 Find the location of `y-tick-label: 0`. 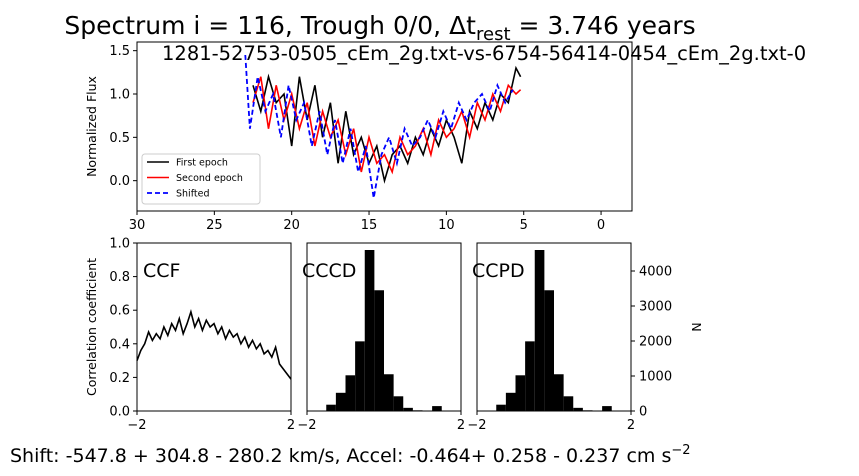

y-tick-label: 0 is located at coordinates (643, 412).